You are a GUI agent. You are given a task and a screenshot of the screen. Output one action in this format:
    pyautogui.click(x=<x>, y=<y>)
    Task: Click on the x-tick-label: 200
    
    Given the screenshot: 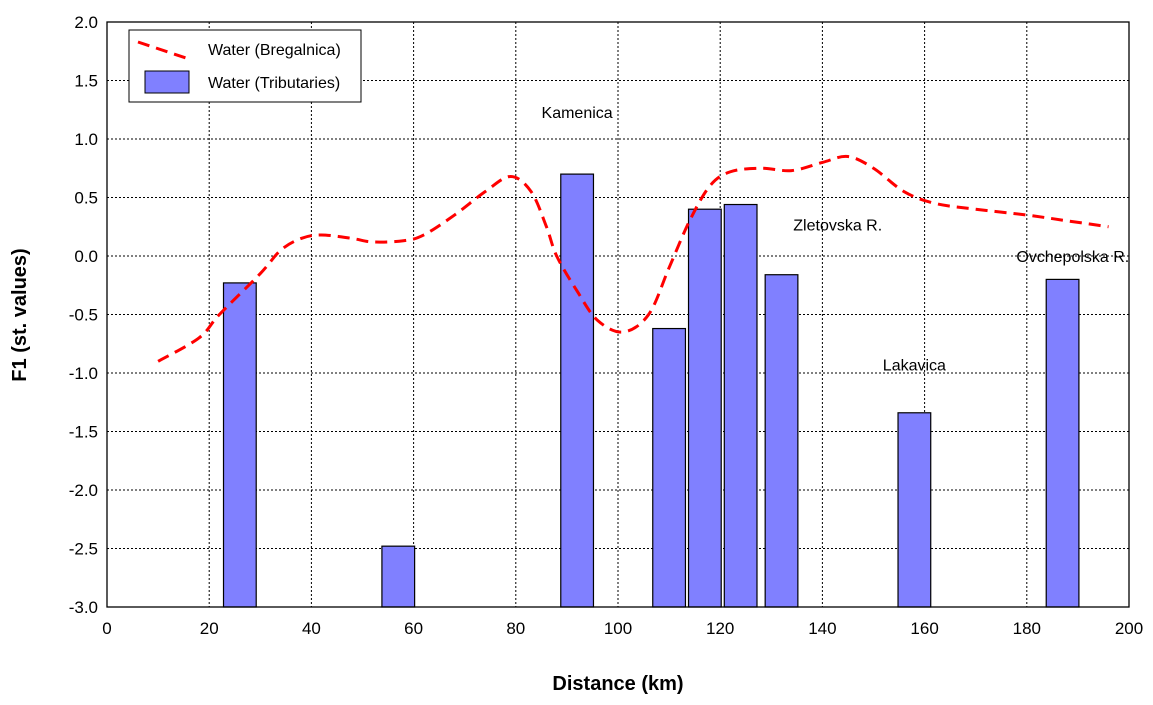 What is the action you would take?
    pyautogui.click(x=1129, y=628)
    